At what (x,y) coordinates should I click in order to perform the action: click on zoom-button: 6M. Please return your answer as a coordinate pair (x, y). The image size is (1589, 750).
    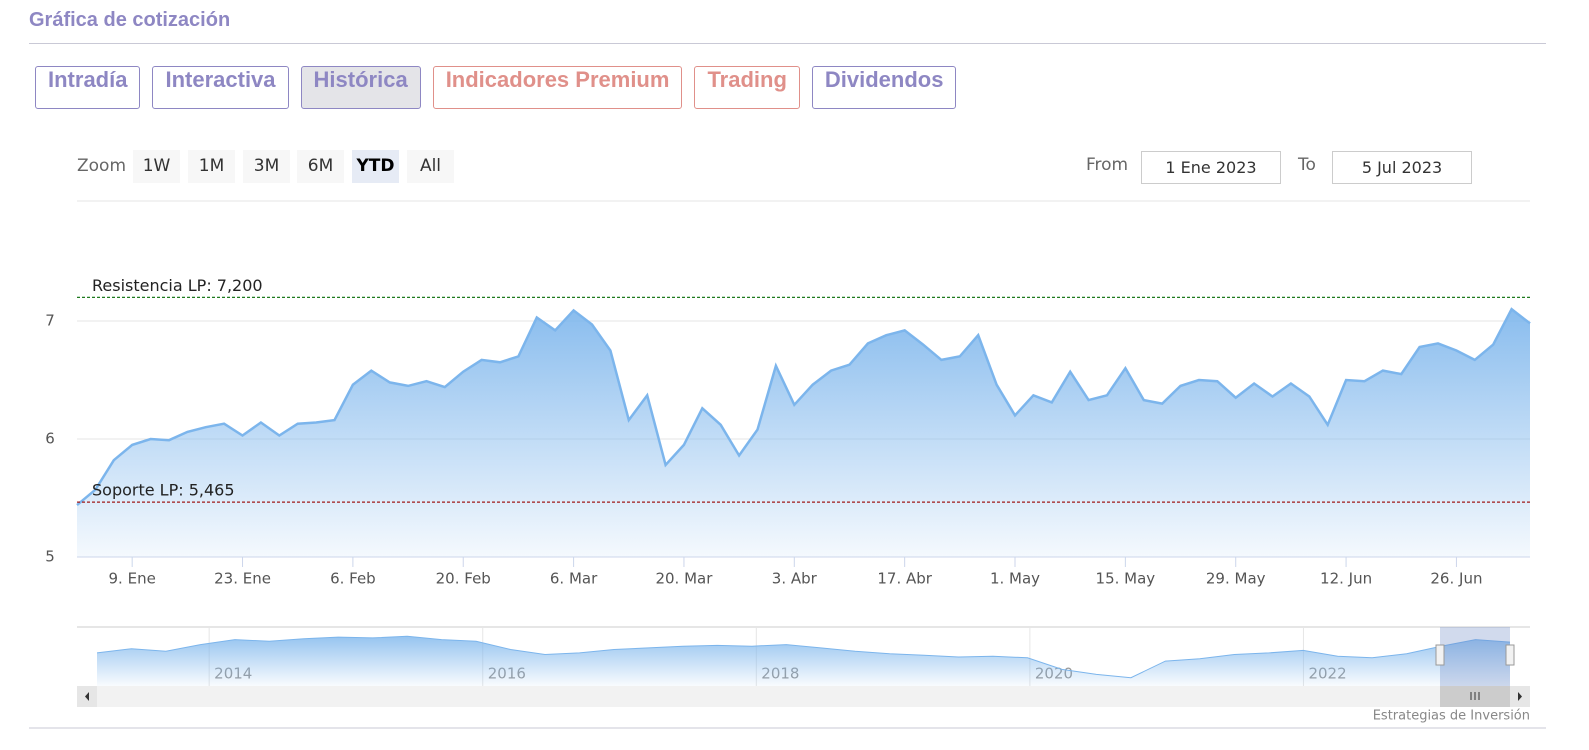
    Looking at the image, I should click on (320, 166).